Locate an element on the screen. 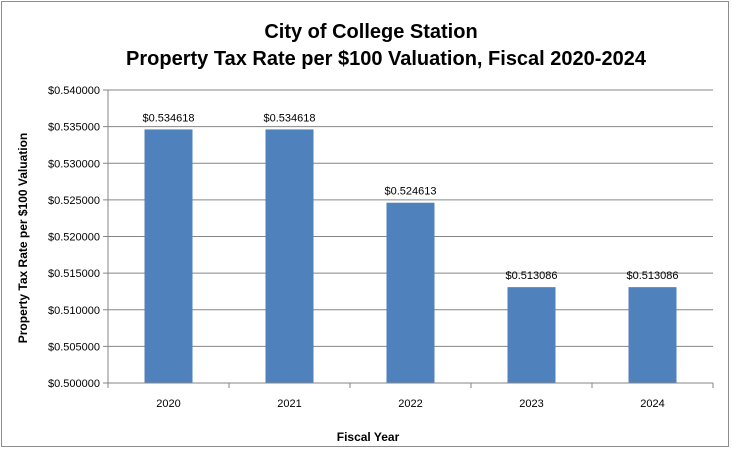  y-tick-label: $0.515000 is located at coordinates (74, 274).